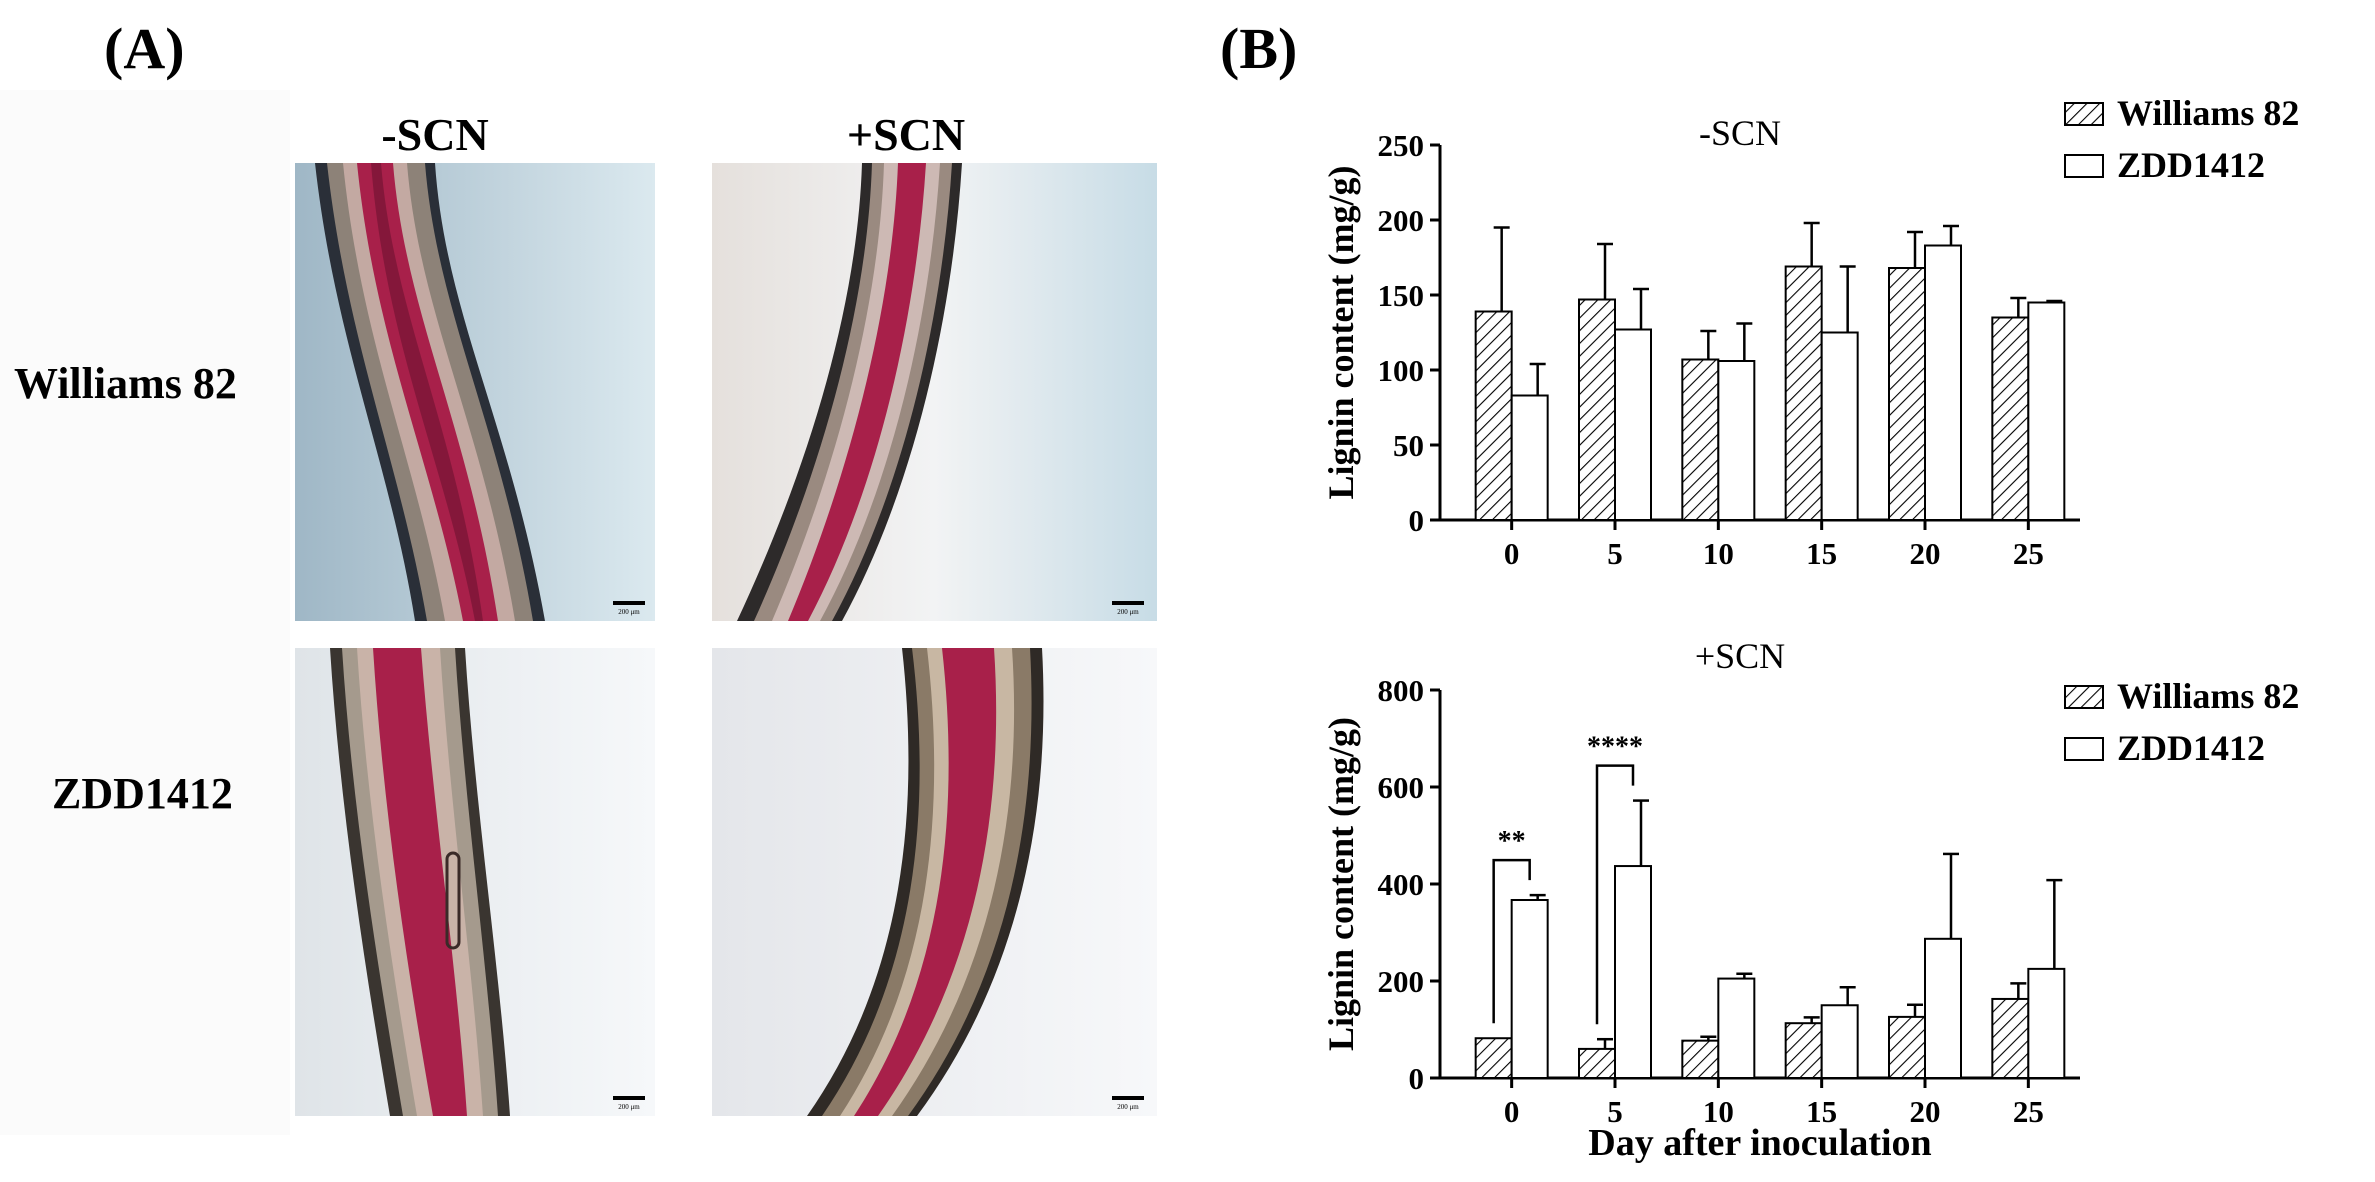  I want to click on y-tick-label: 400, so click(1401, 884).